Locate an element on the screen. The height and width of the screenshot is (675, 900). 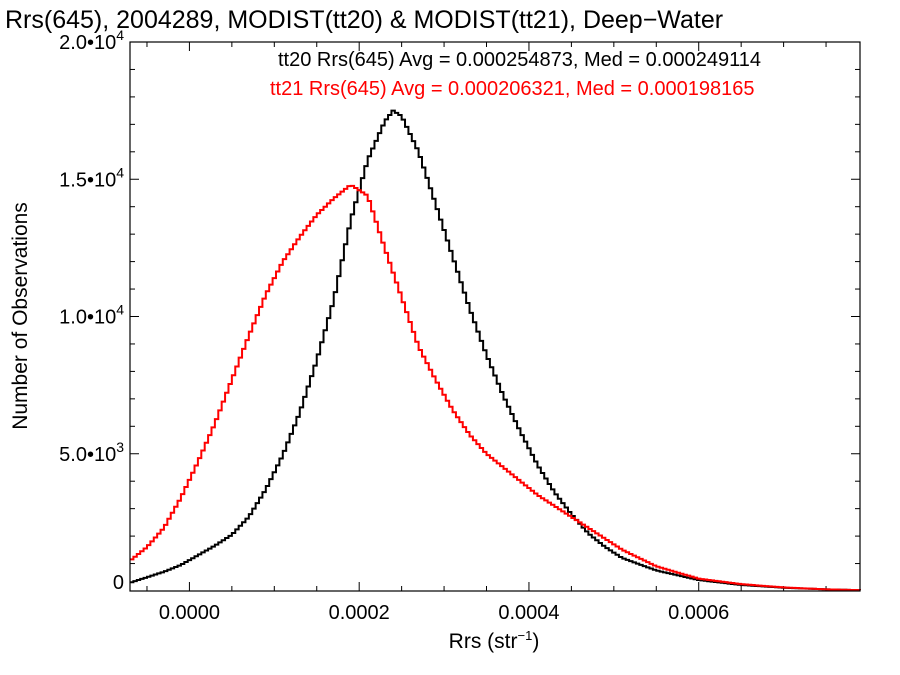
x-tick-label: 0.0006 is located at coordinates (698, 613).